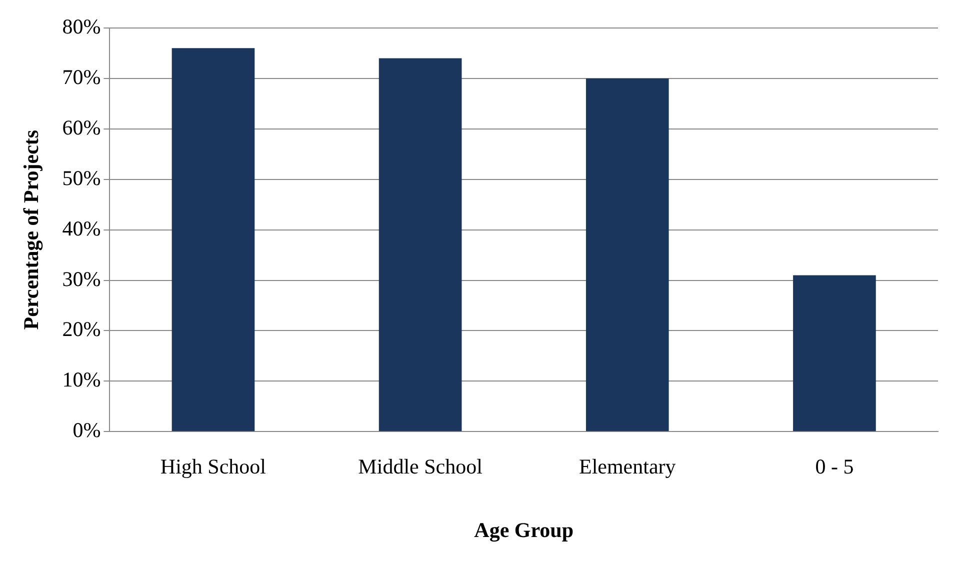 This screenshot has width=954, height=574. What do you see at coordinates (420, 466) in the screenshot?
I see `x-tick-label: Middle School` at bounding box center [420, 466].